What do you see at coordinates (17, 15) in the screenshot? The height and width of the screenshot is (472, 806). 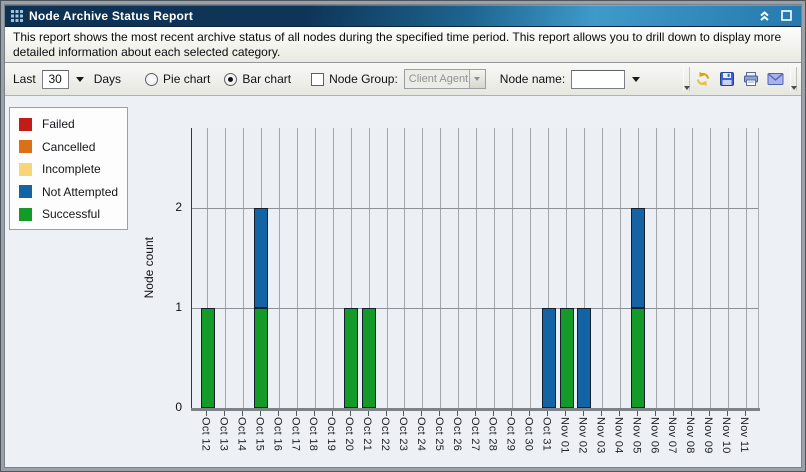 I see `grid-icon` at bounding box center [17, 15].